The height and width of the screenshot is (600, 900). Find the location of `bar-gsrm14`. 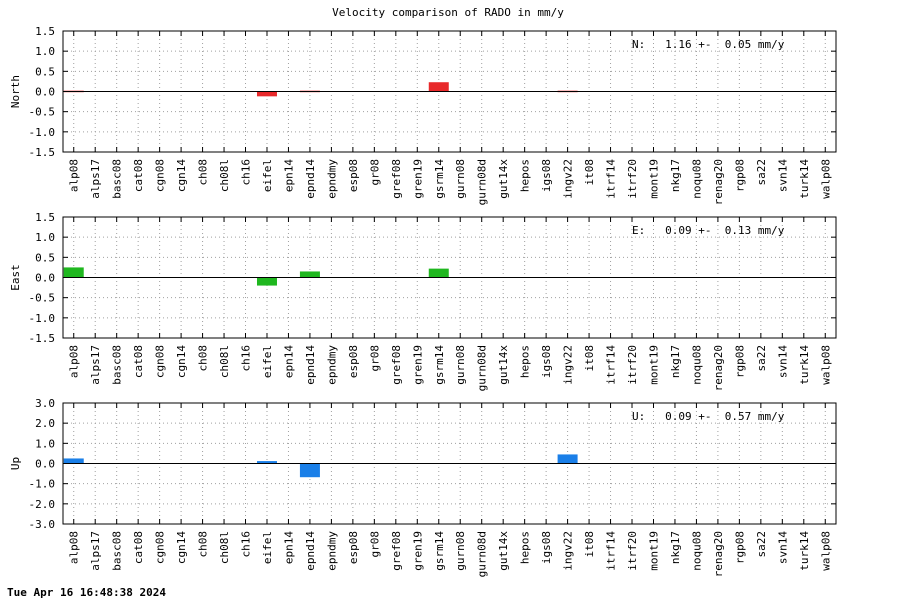

bar-gsrm14 is located at coordinates (438, 273).